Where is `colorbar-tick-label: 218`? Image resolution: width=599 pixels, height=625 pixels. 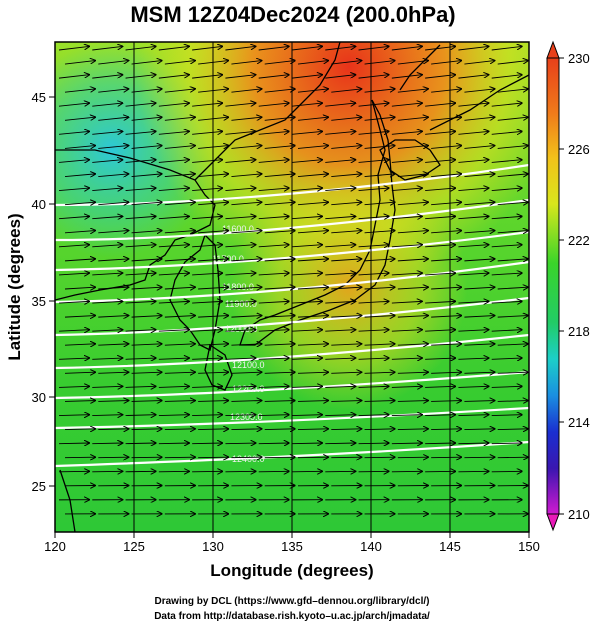
colorbar-tick-label: 218 is located at coordinates (579, 331).